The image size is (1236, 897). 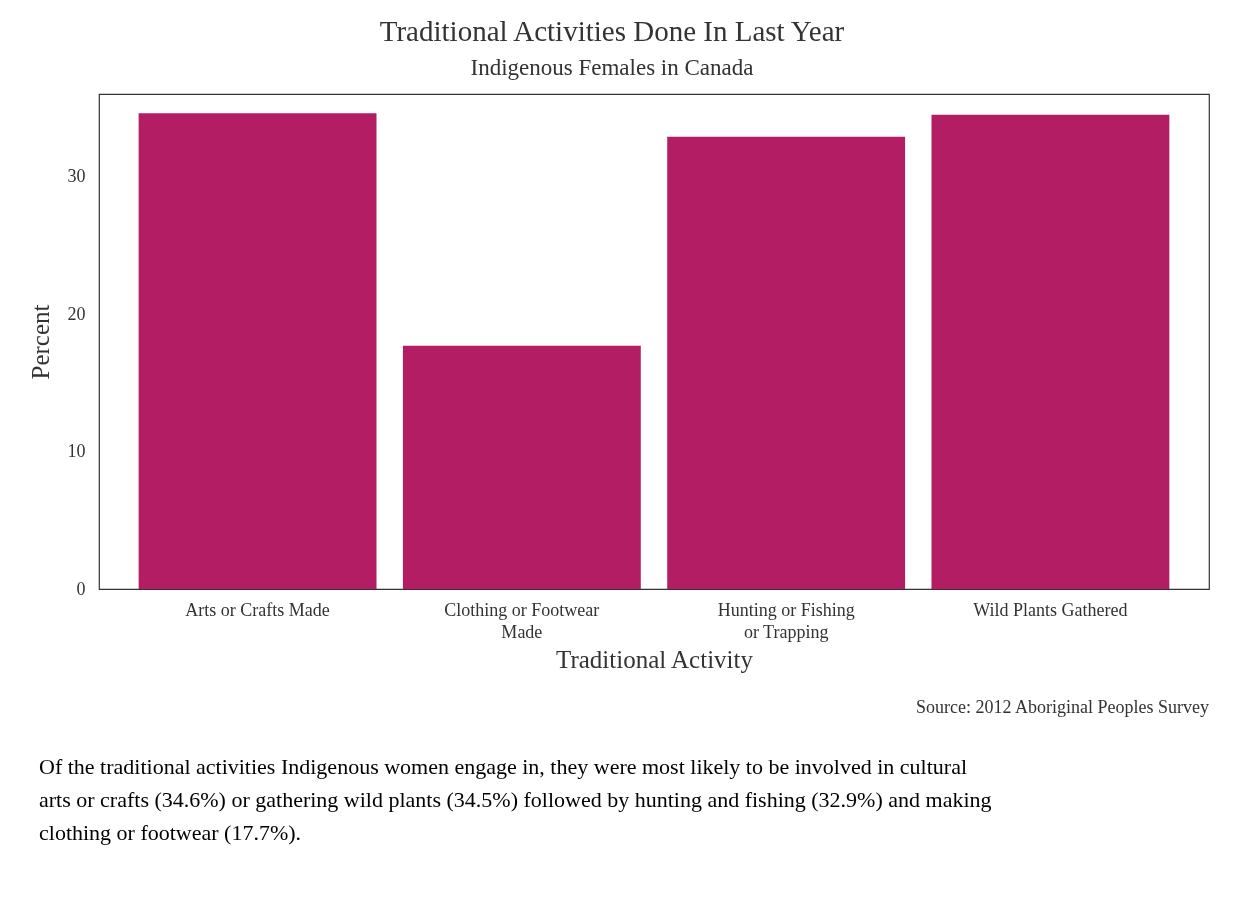 I want to click on x-tick-label: Wild Plants Gathered, so click(x=1050, y=609).